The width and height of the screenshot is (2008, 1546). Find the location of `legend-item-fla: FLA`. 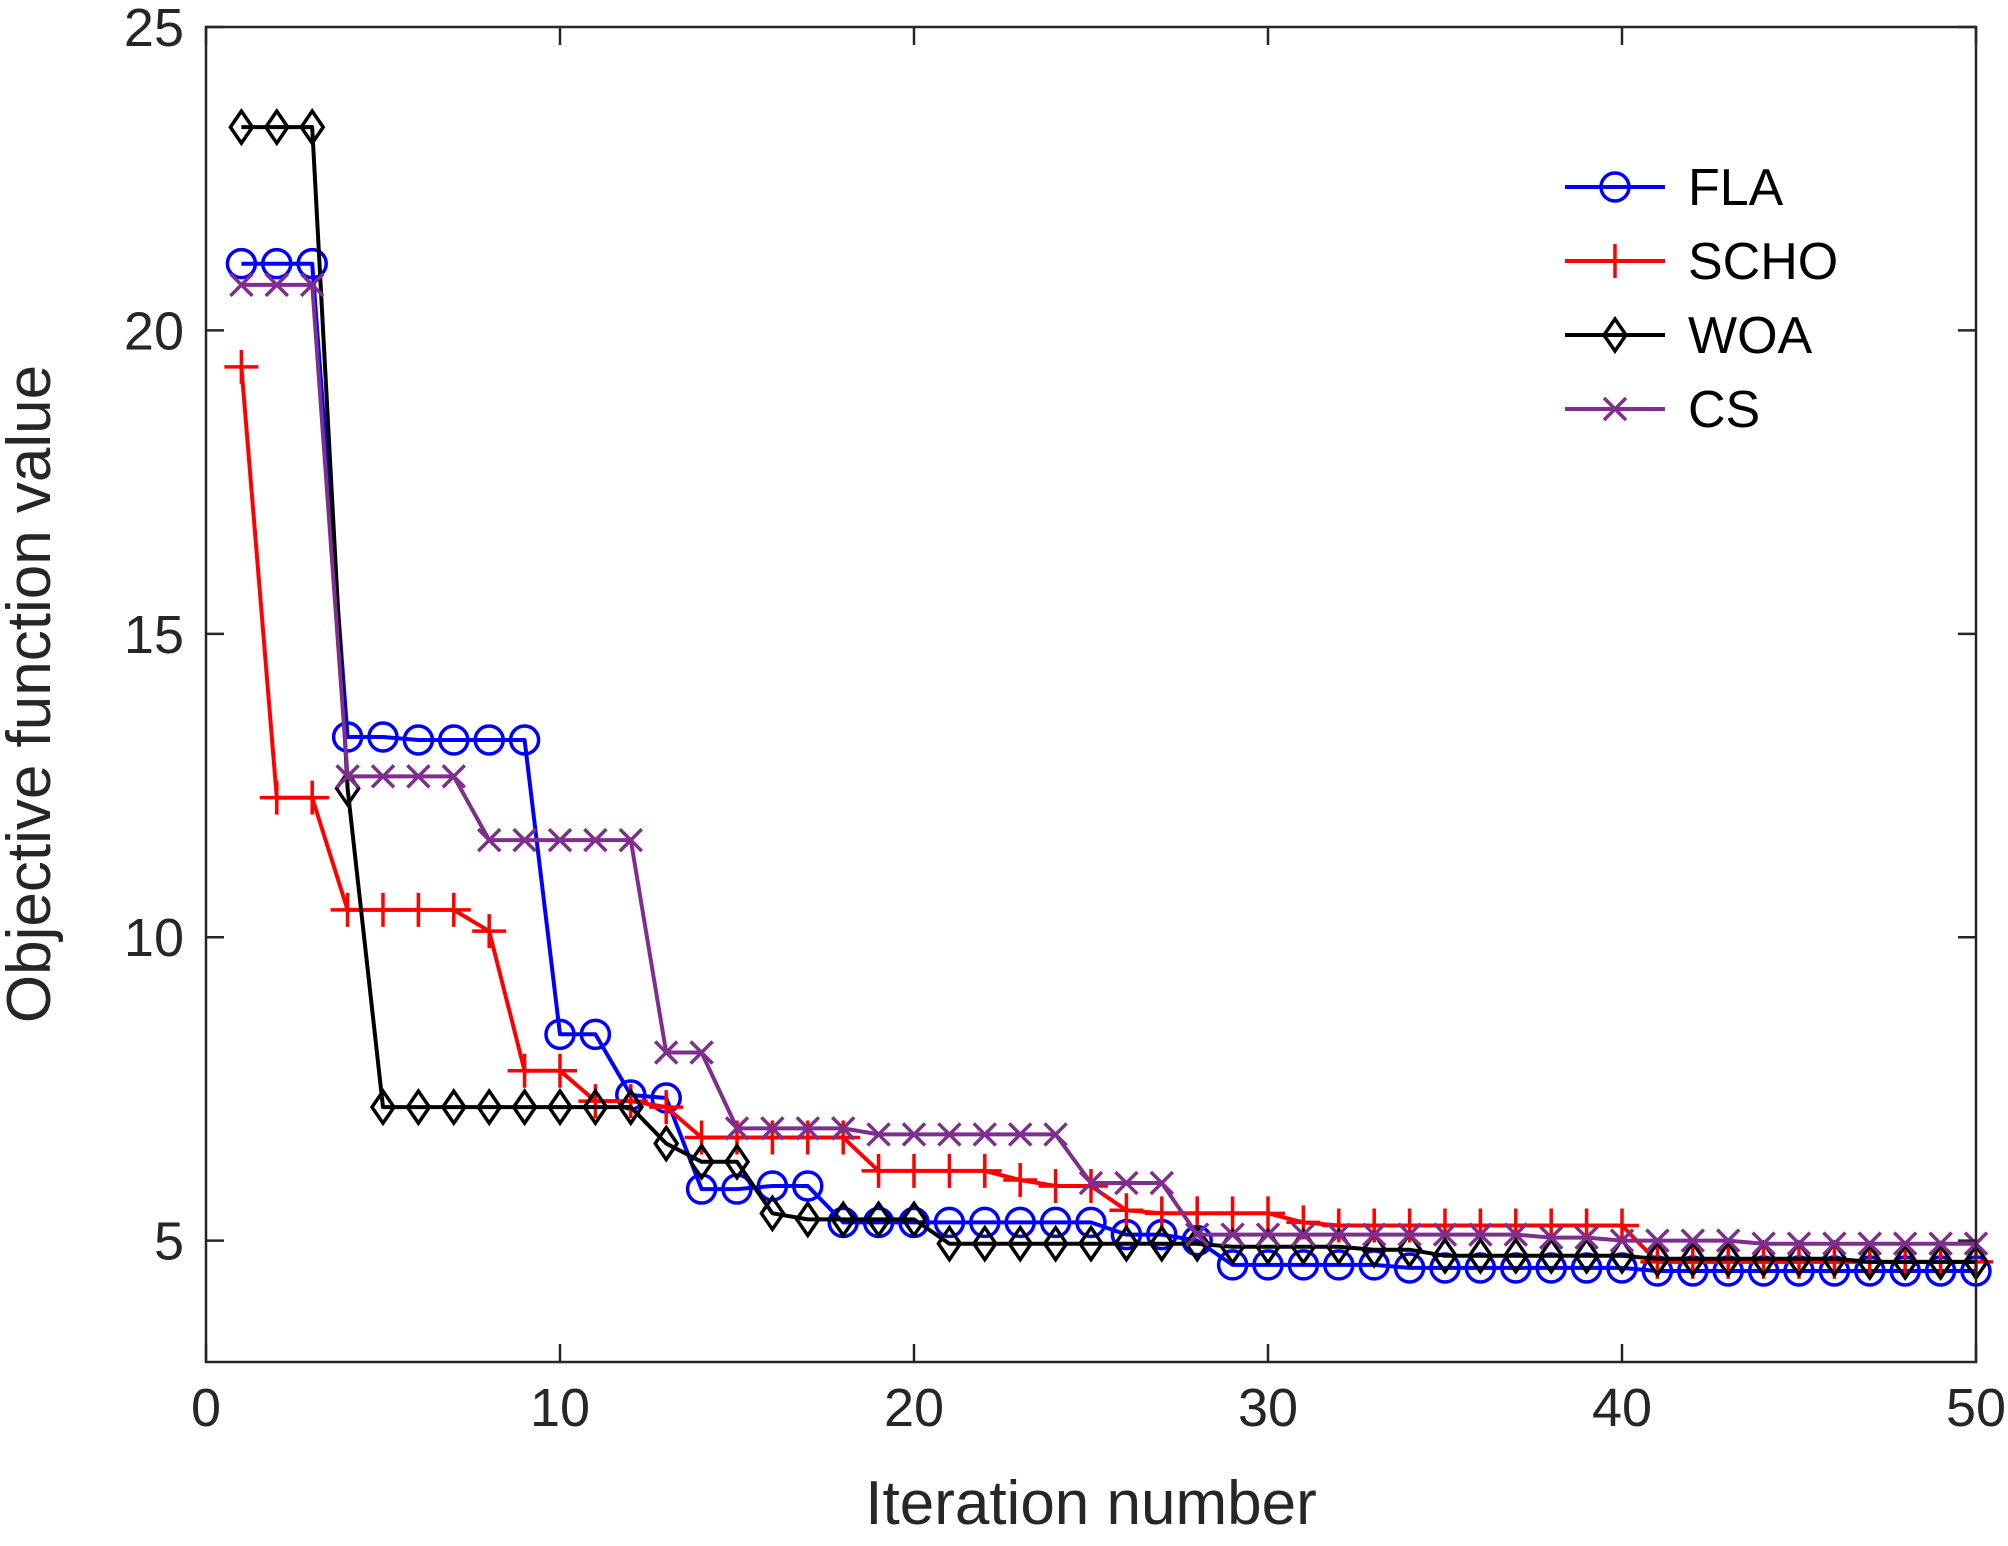

legend-item-fla: FLA is located at coordinates (1674, 188).